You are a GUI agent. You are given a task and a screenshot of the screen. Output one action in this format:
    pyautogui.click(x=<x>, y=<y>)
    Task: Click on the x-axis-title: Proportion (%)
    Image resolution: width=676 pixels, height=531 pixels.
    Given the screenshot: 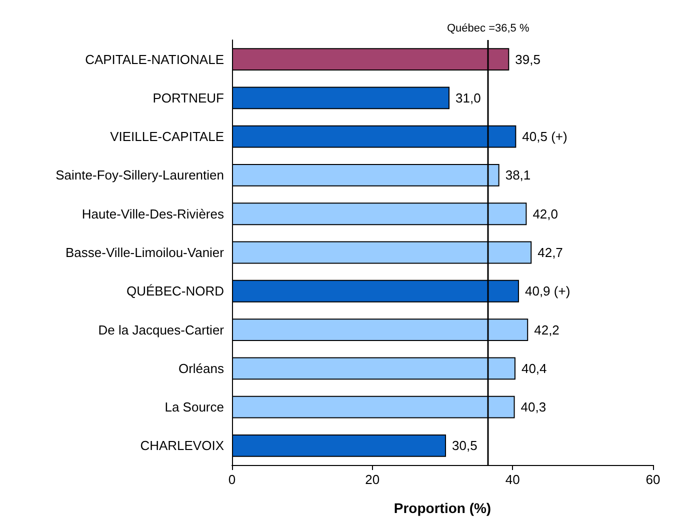 What is the action you would take?
    pyautogui.click(x=443, y=508)
    